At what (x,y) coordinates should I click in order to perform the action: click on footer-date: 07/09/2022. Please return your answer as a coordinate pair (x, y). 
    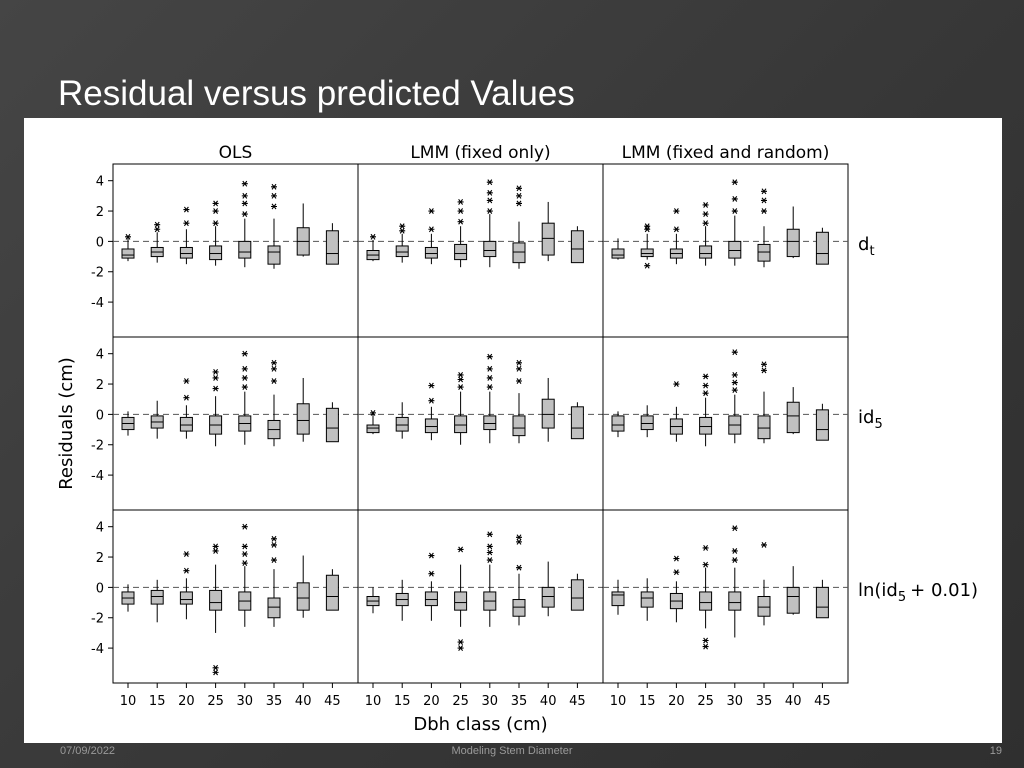
    Looking at the image, I should click on (88, 751).